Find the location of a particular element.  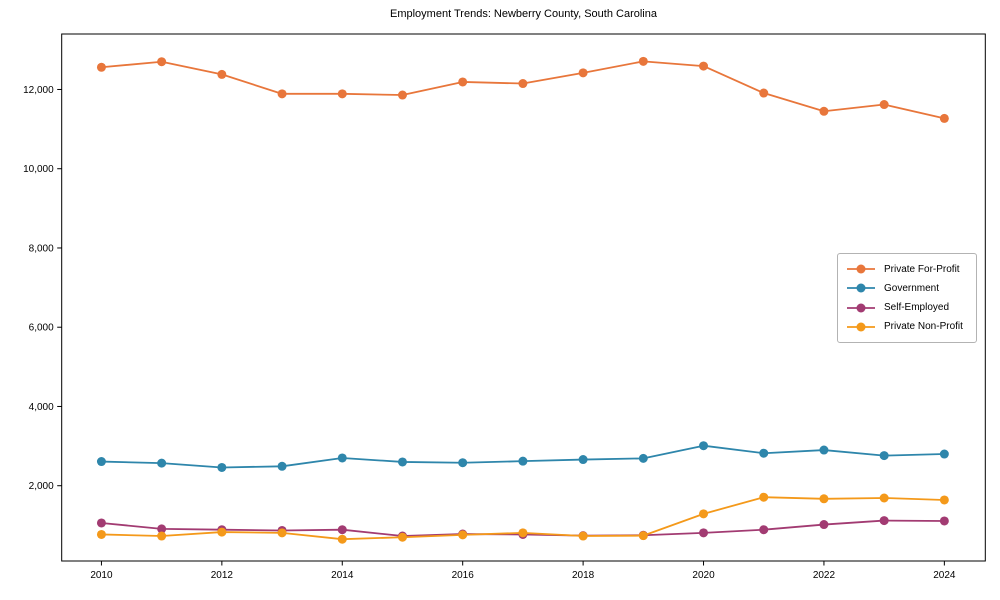

series-line is located at coordinates (523, 90).